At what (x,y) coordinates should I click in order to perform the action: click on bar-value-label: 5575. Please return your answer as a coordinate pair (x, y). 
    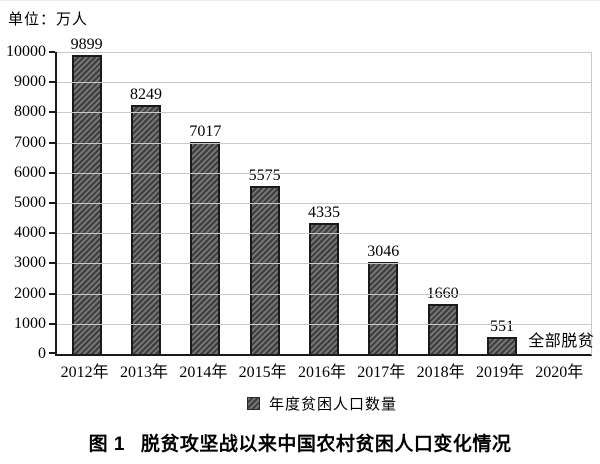
    Looking at the image, I should click on (264, 175).